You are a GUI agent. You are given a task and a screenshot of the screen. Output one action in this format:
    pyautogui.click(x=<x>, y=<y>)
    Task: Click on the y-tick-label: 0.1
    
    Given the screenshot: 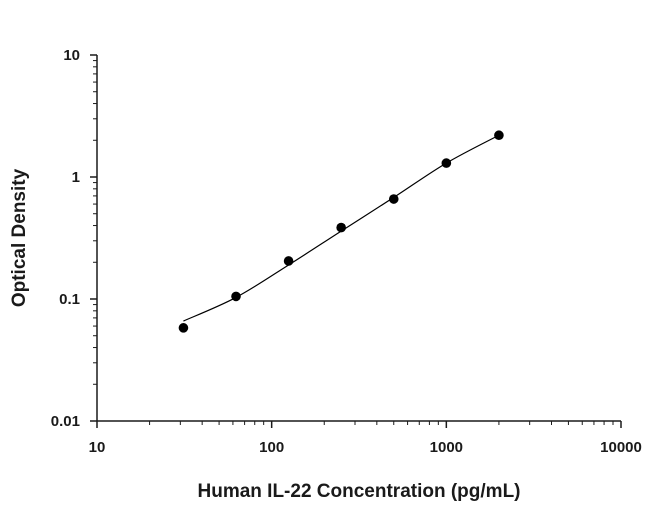 What is the action you would take?
    pyautogui.click(x=69, y=299)
    